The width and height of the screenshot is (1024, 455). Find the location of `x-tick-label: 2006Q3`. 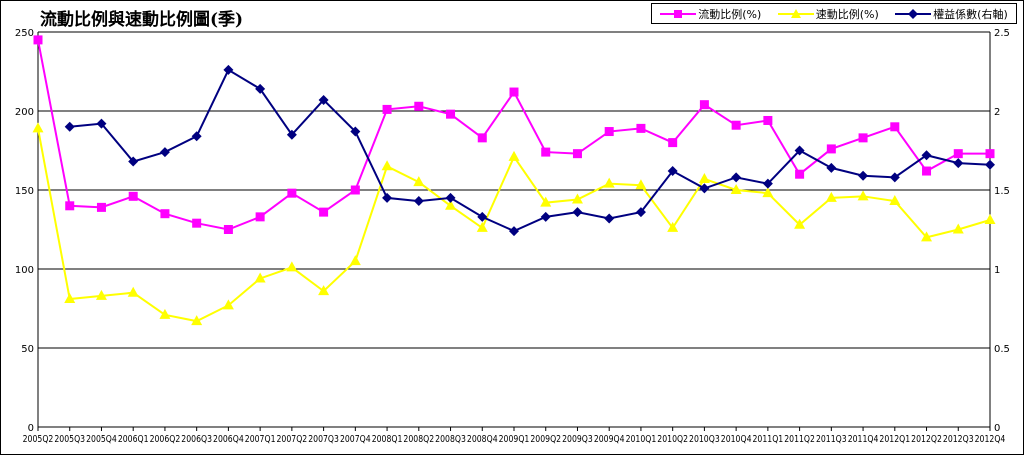

x-tick-label: 2006Q3 is located at coordinates (196, 439).